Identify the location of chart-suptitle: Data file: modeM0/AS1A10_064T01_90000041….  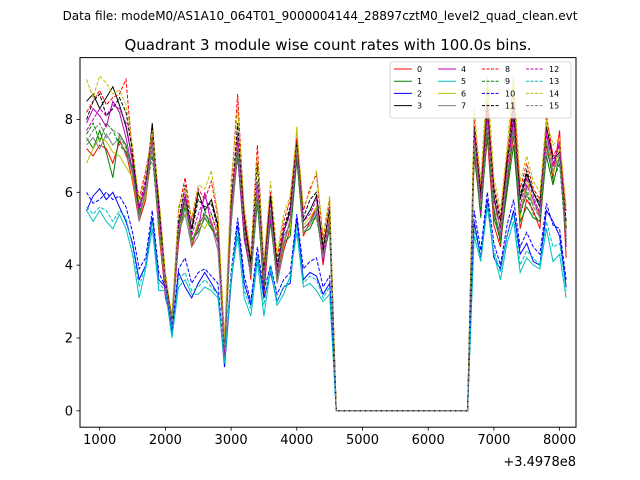
(320, 16).